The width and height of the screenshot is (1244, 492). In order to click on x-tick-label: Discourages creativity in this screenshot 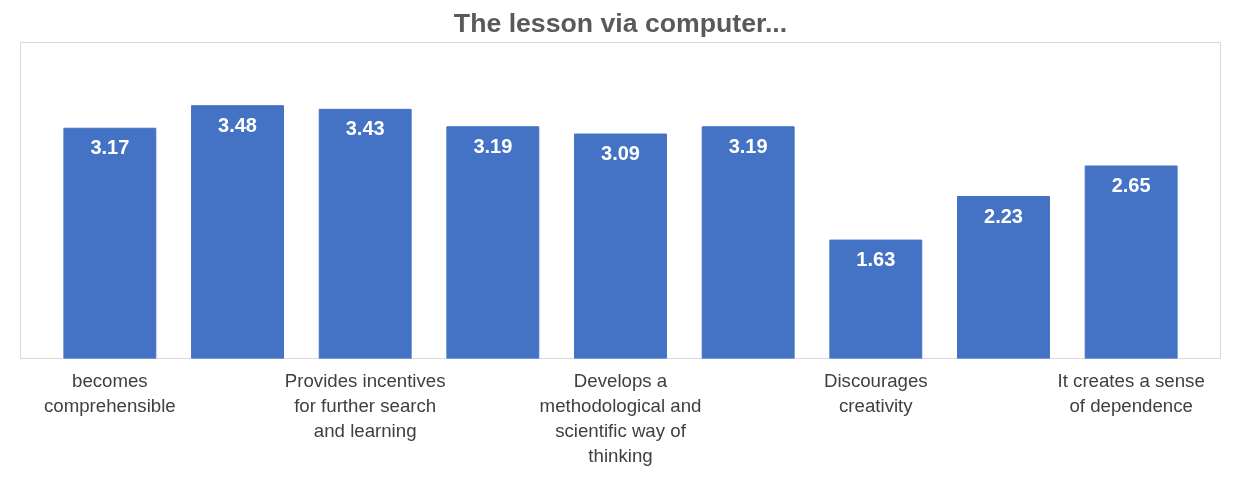, I will do `click(875, 392)`.